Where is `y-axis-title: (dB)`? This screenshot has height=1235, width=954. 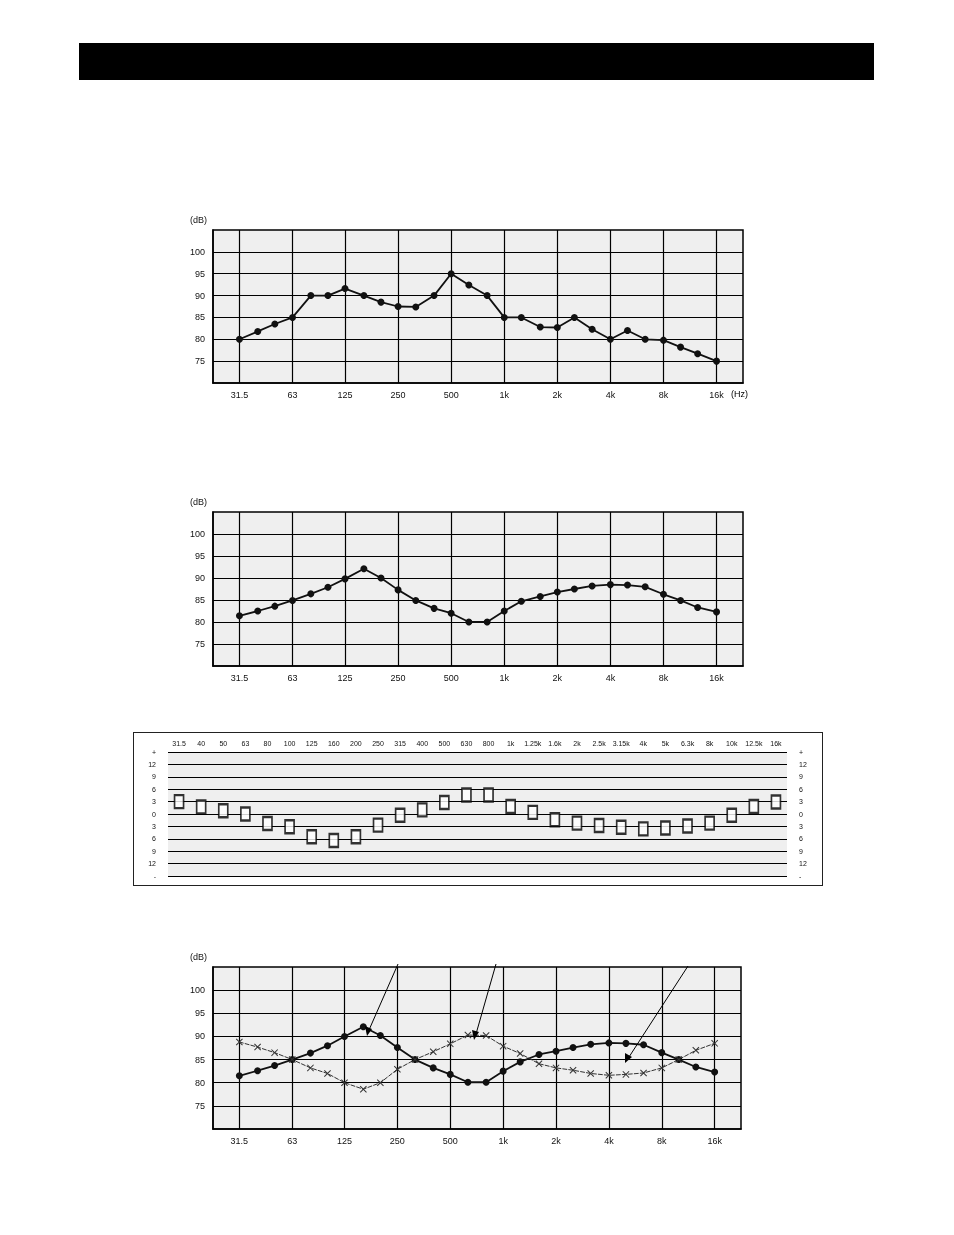 y-axis-title: (dB) is located at coordinates (198, 956).